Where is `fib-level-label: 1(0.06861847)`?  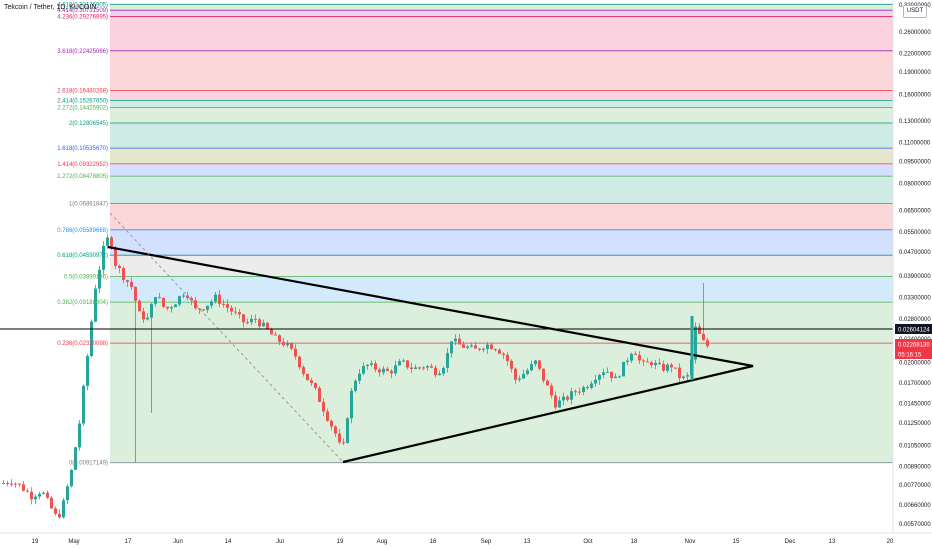 fib-level-label: 1(0.06861847) is located at coordinates (88, 204).